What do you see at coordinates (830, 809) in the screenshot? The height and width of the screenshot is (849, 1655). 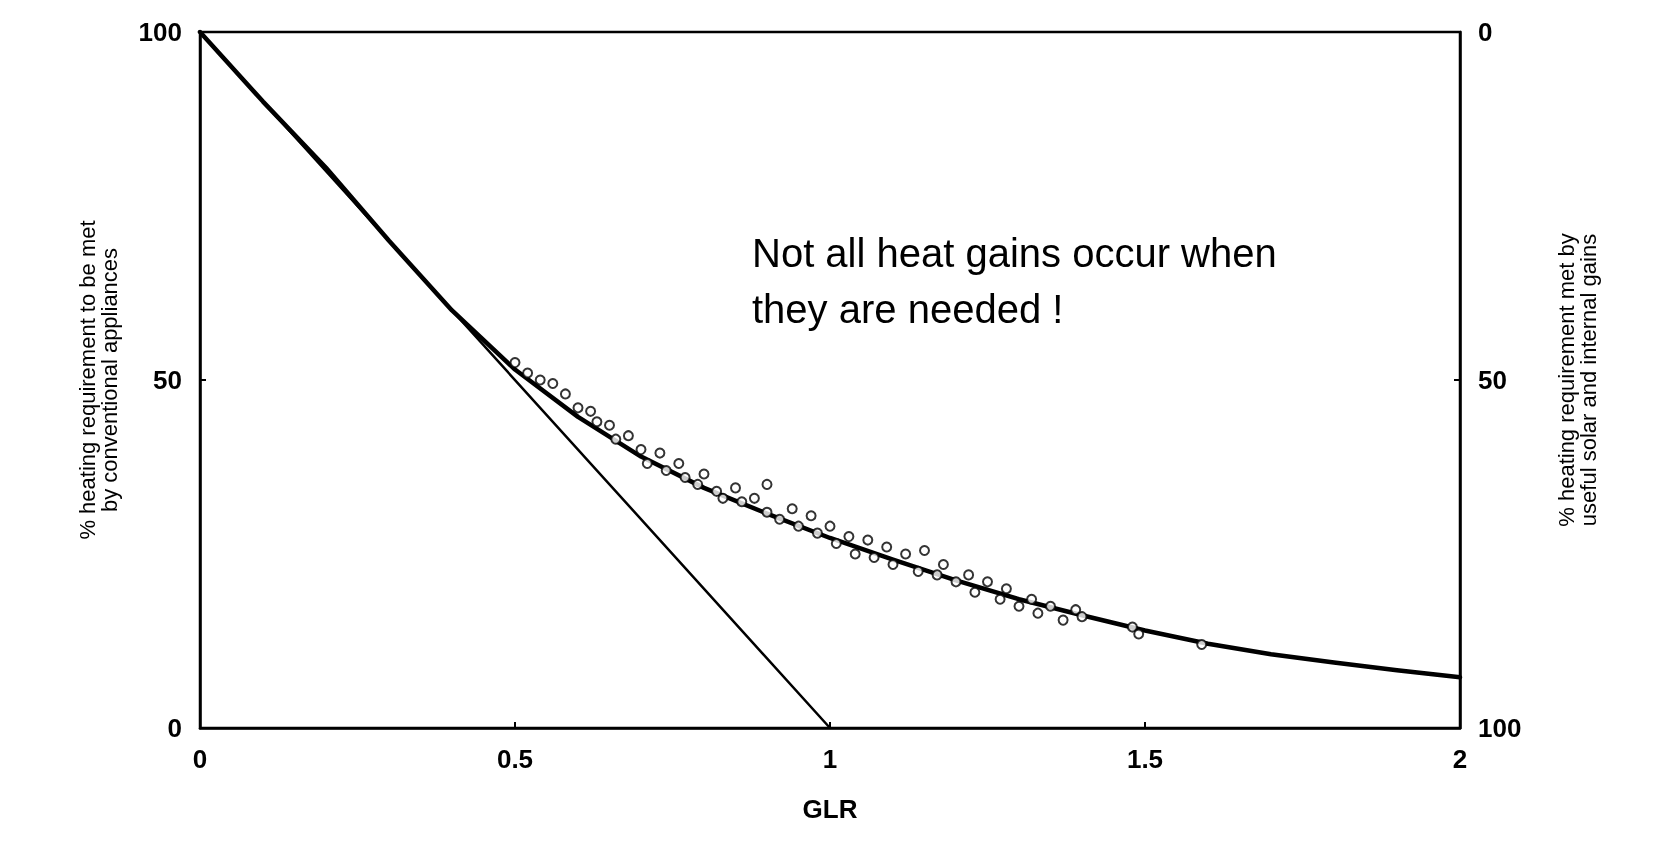 I see `x-axis-title: GLR` at bounding box center [830, 809].